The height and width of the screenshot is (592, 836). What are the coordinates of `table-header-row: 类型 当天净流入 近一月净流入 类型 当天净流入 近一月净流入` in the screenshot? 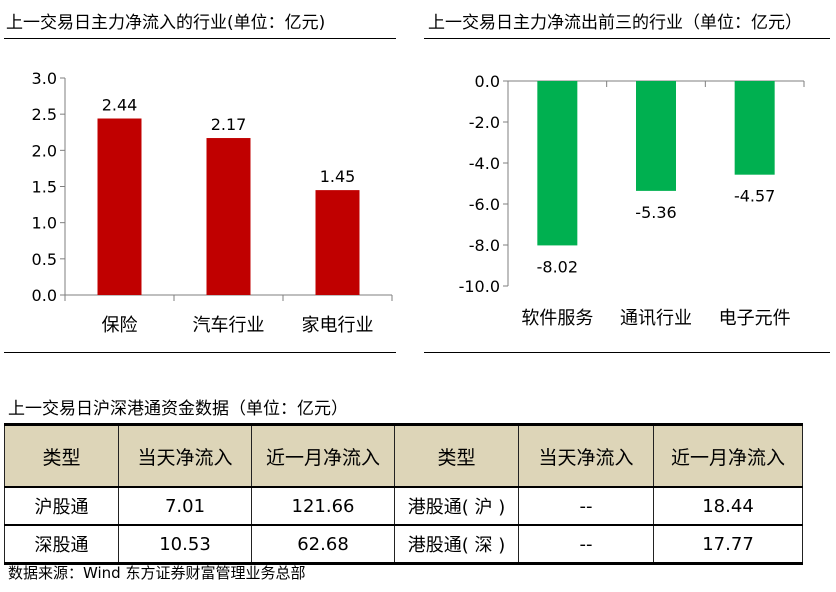 It's located at (403, 456).